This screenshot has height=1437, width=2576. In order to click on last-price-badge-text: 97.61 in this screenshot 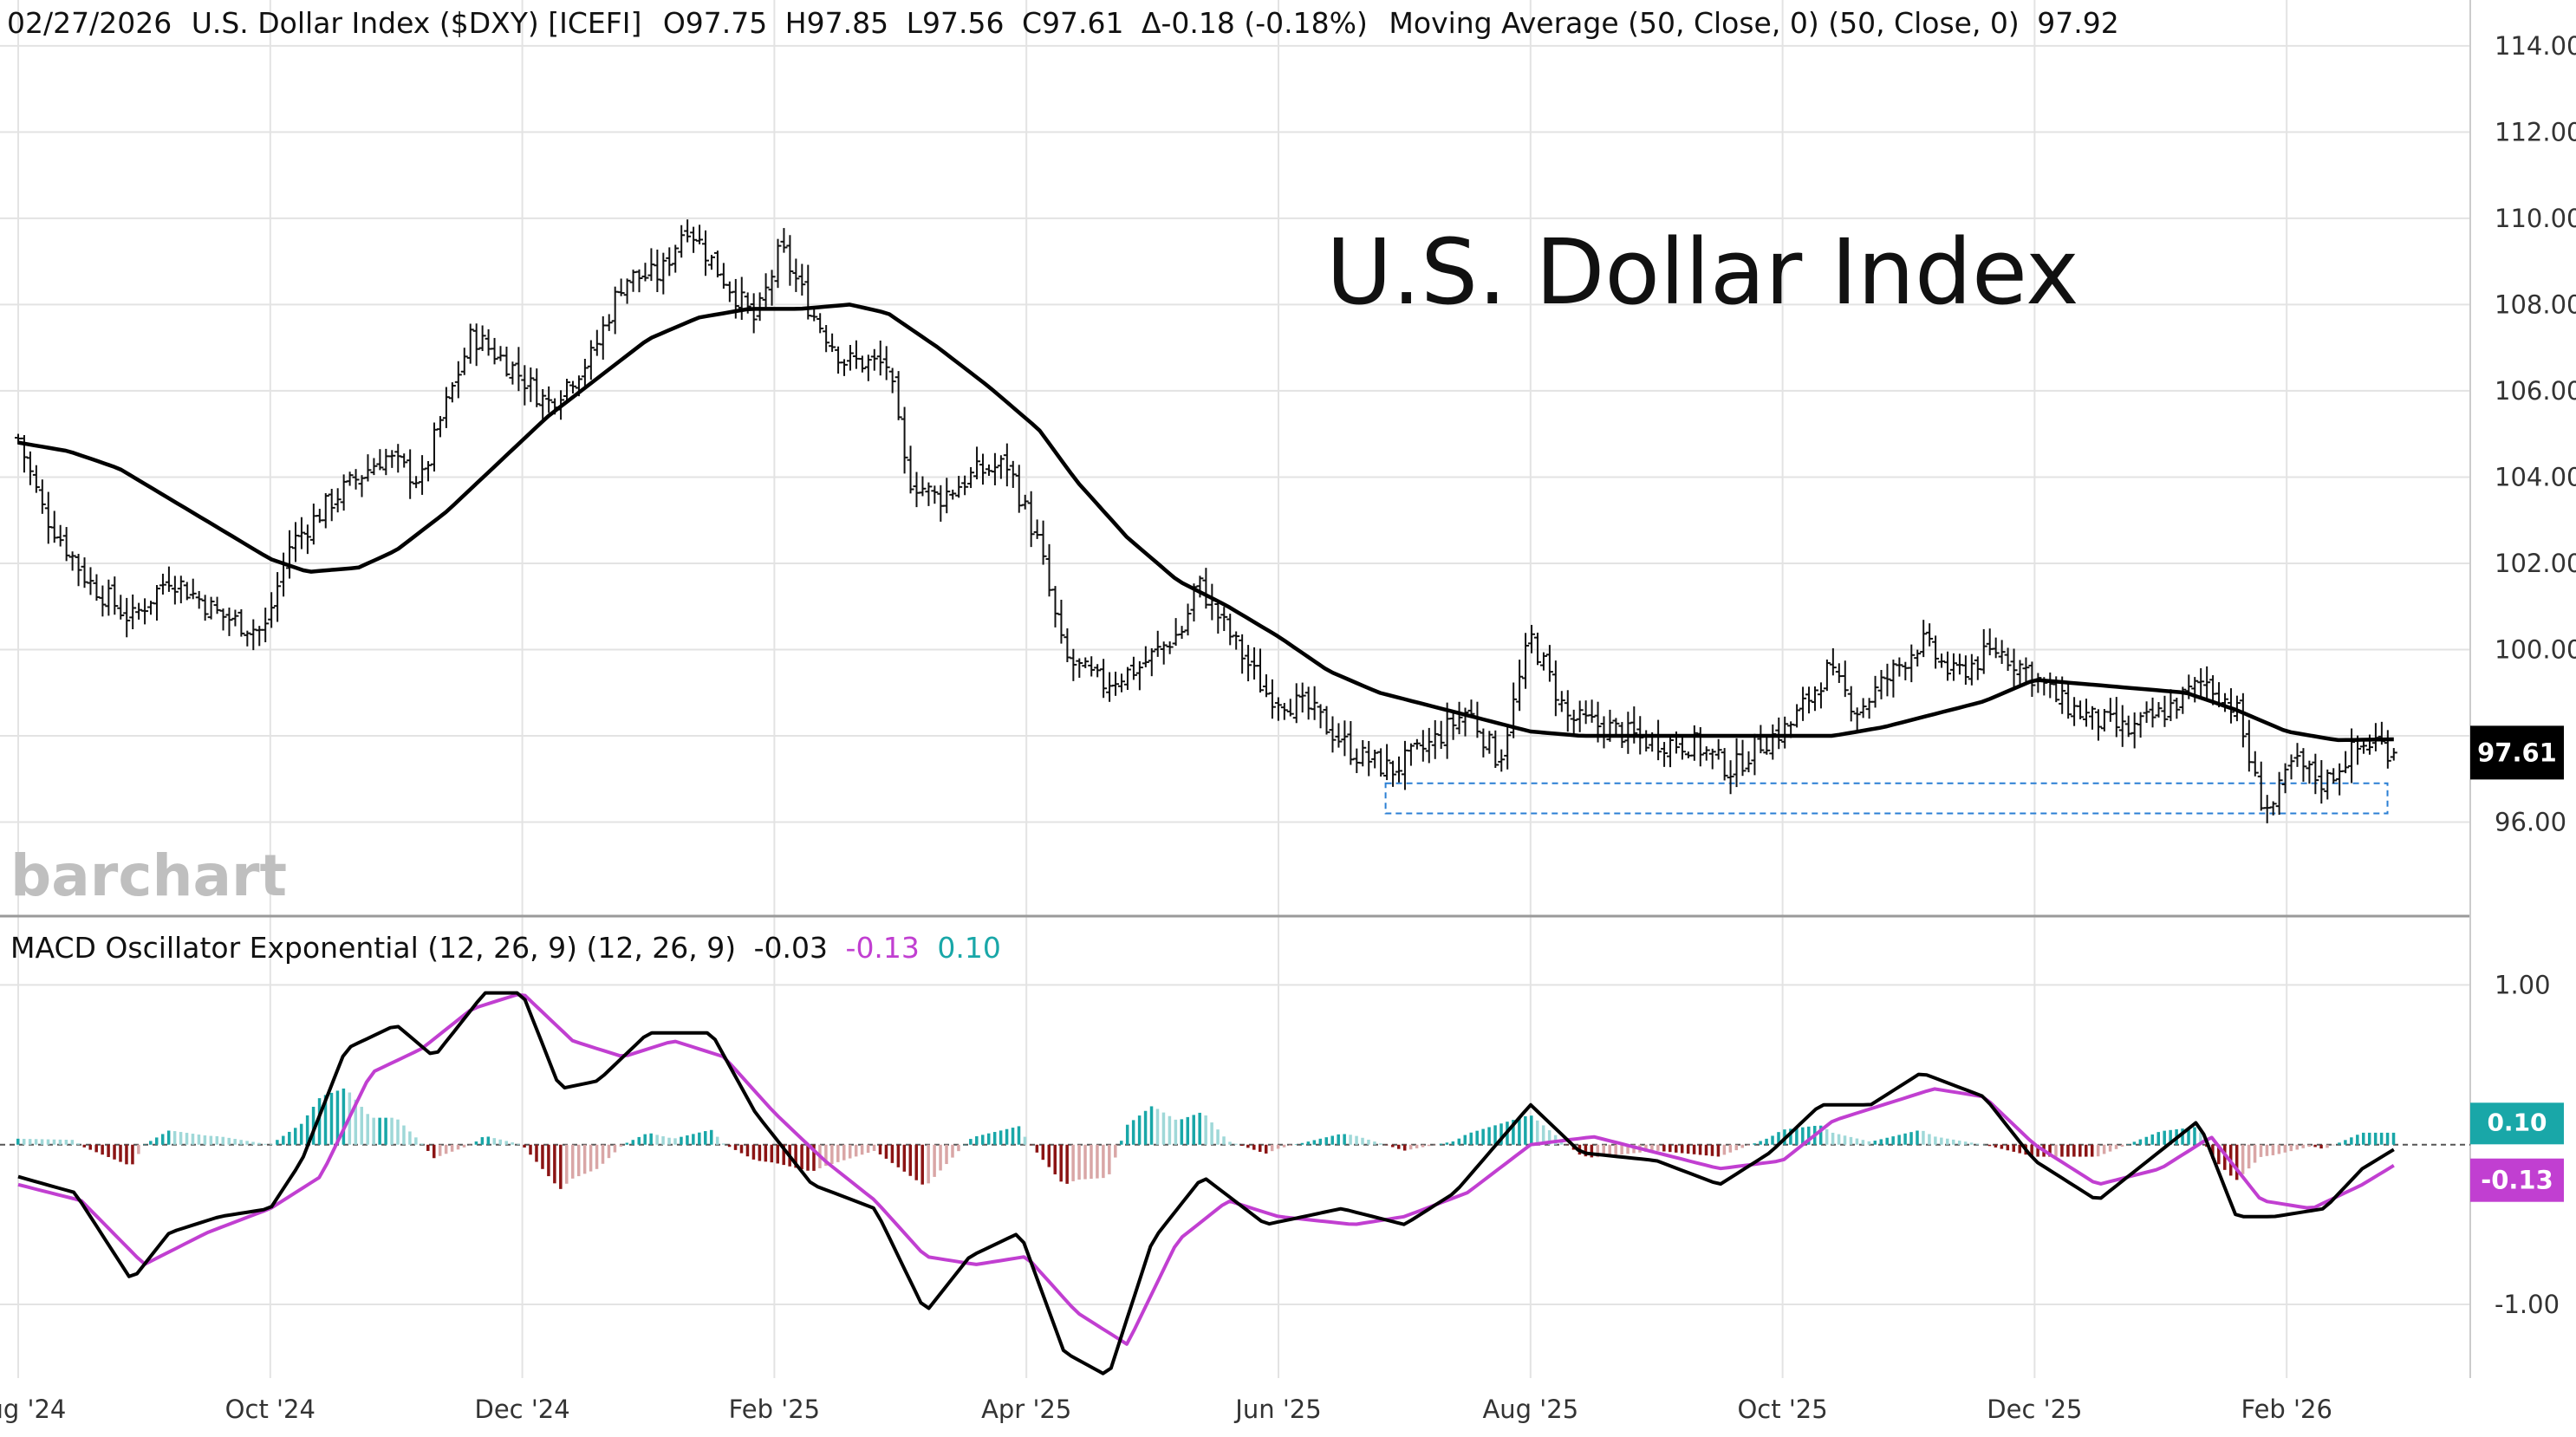, I will do `click(2517, 752)`.